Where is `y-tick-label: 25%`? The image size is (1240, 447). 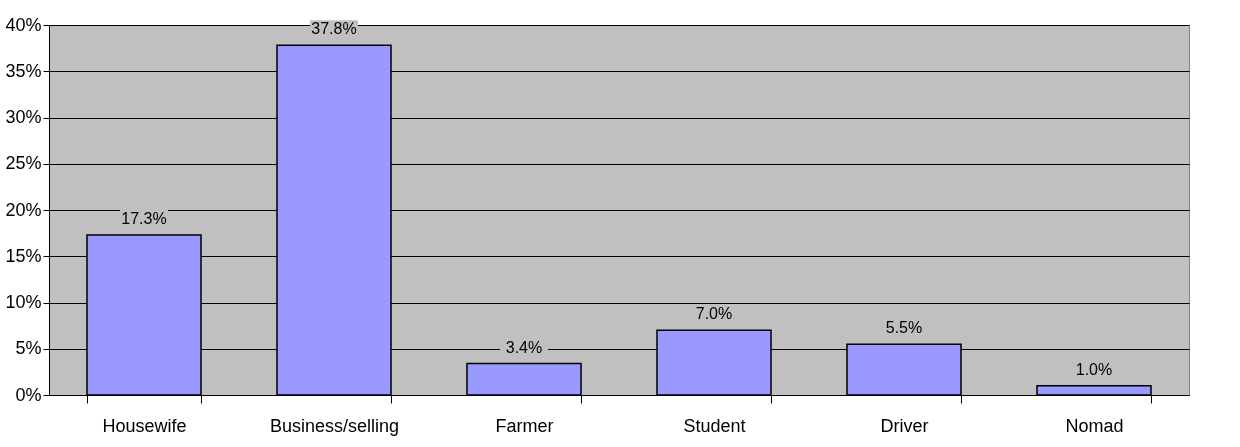
y-tick-label: 25% is located at coordinates (23, 163).